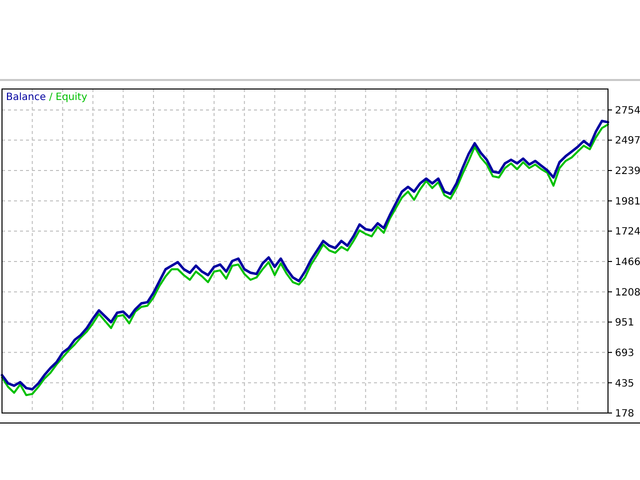 The image size is (640, 480). What do you see at coordinates (624, 353) in the screenshot?
I see `y-tick-label: 693` at bounding box center [624, 353].